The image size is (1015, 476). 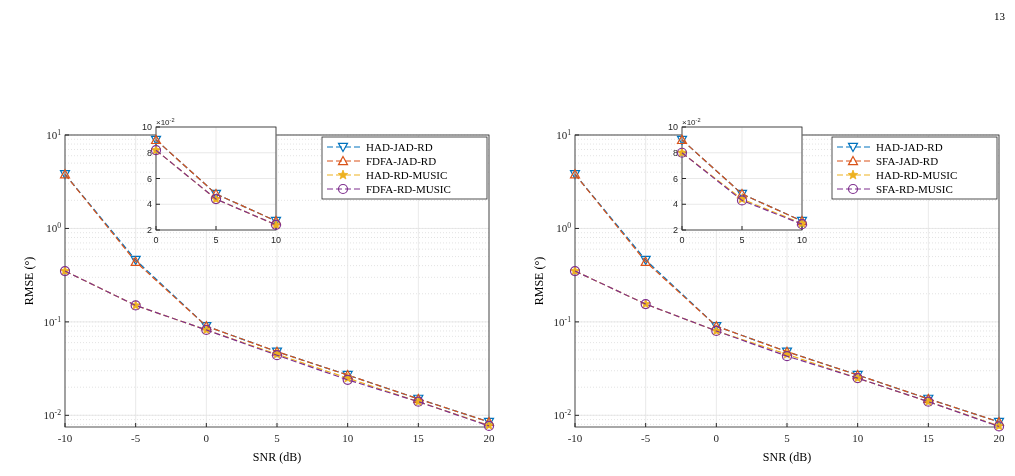 What do you see at coordinates (401, 161) in the screenshot?
I see `legend-label: FDFA-JAD-RD` at bounding box center [401, 161].